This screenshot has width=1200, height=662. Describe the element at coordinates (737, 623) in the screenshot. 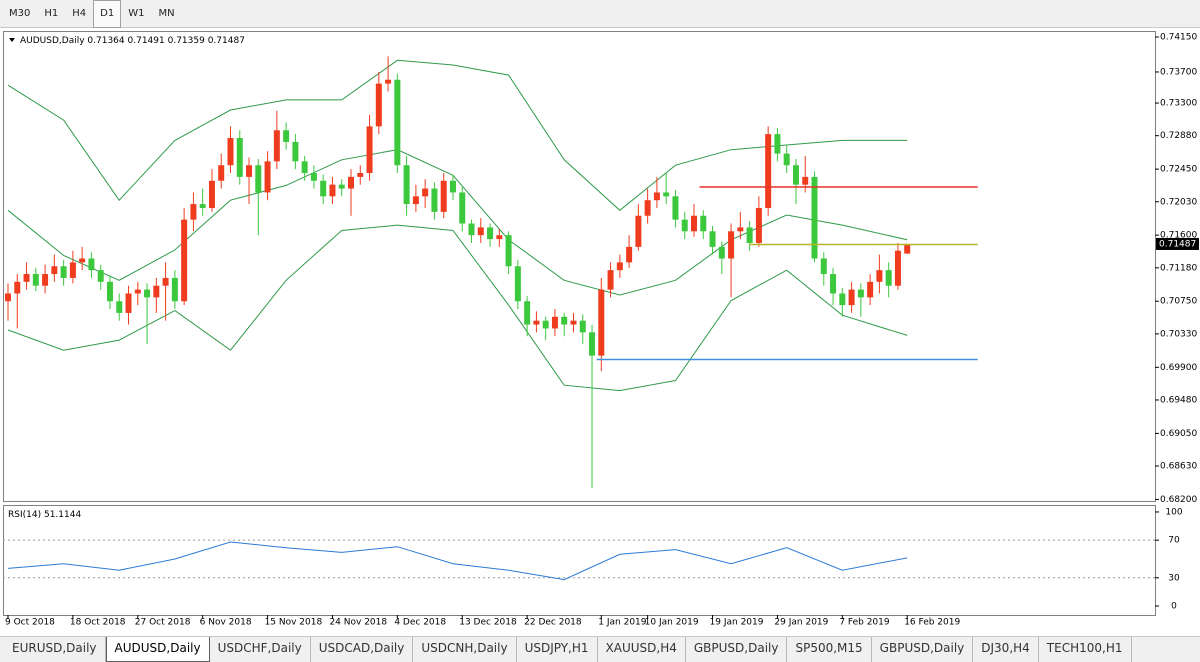

I see `x-tick-label: 19 Jan 2019` at that location.